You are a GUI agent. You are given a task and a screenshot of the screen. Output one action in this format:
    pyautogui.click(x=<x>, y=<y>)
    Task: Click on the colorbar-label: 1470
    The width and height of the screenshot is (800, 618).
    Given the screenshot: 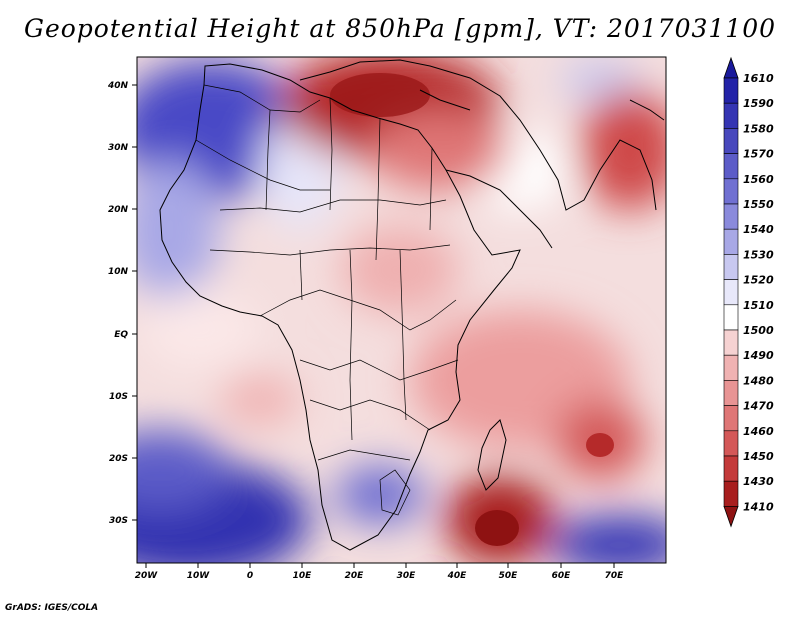 What is the action you would take?
    pyautogui.click(x=758, y=406)
    